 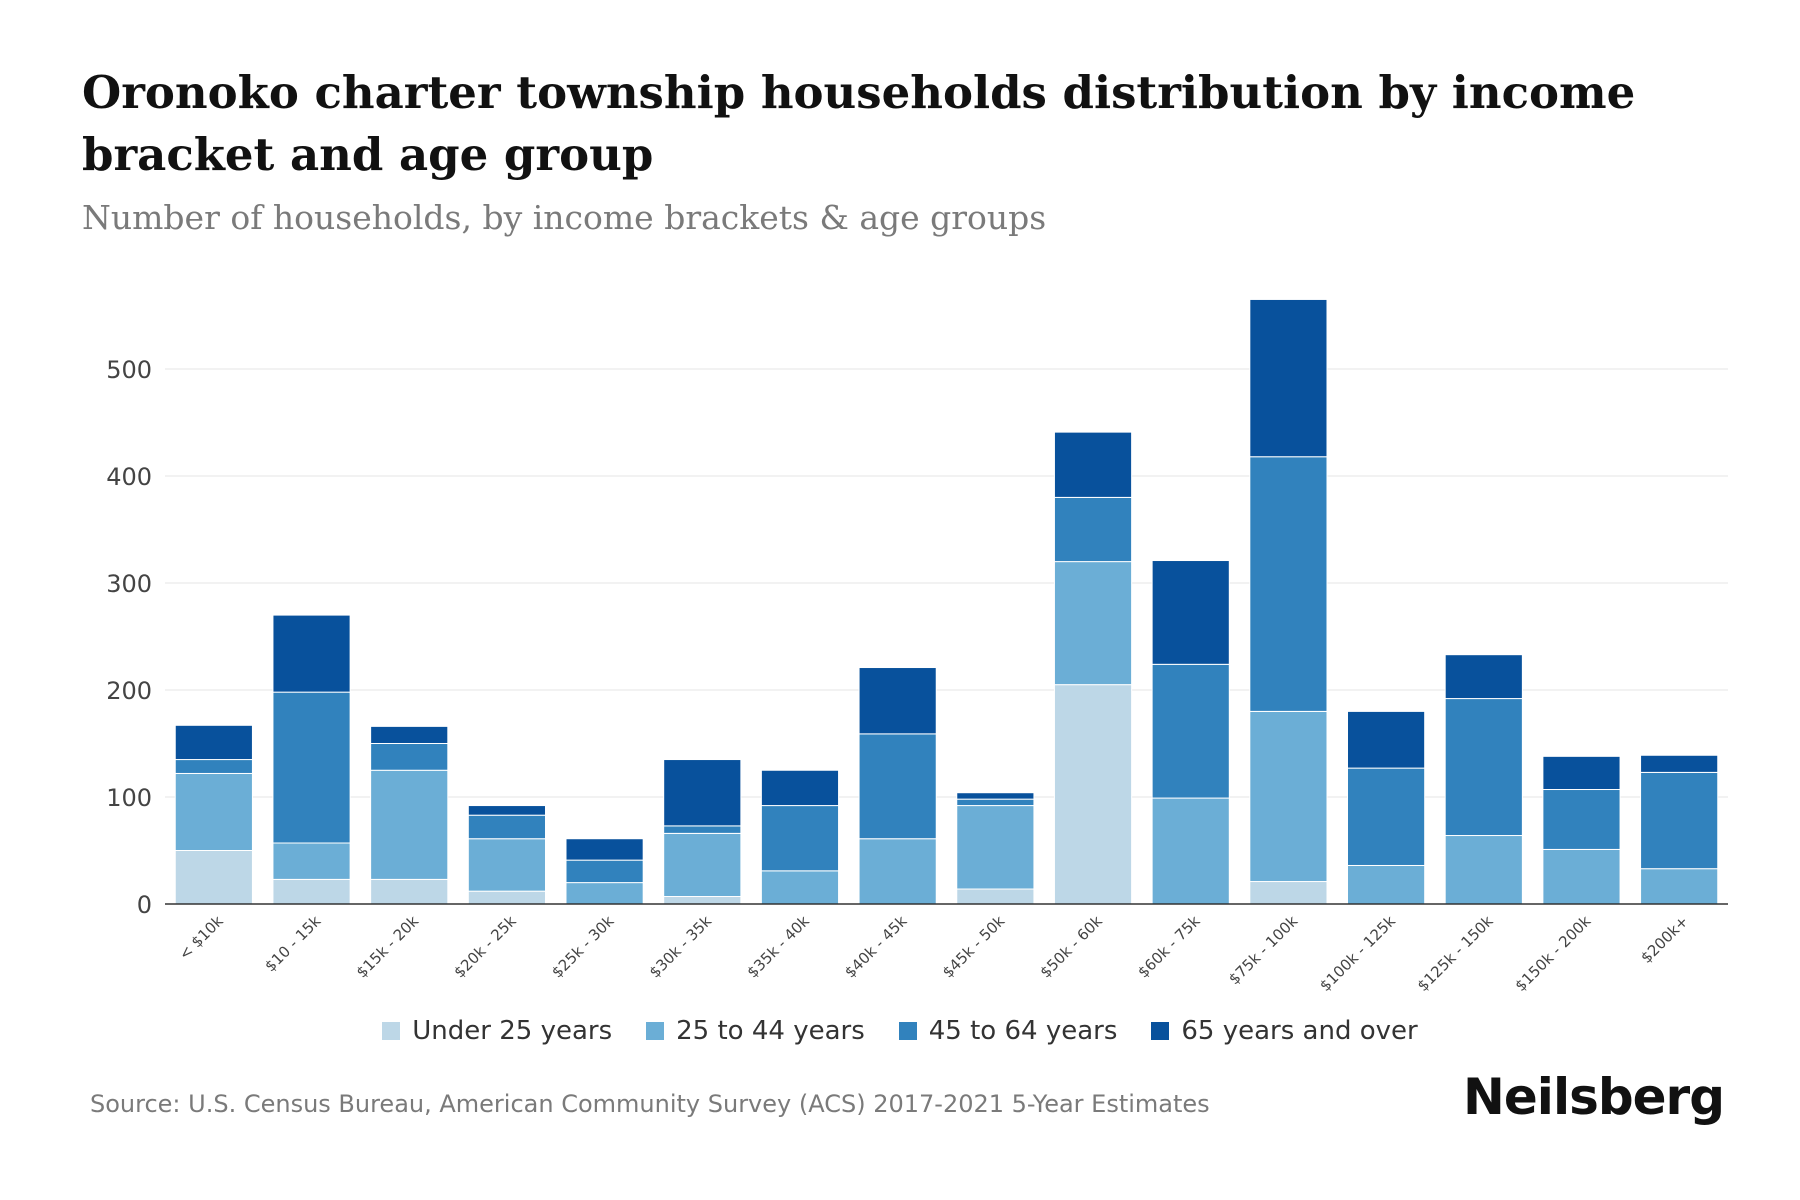 What do you see at coordinates (778, 947) in the screenshot?
I see `x-tick-label: $35k - 40k` at bounding box center [778, 947].